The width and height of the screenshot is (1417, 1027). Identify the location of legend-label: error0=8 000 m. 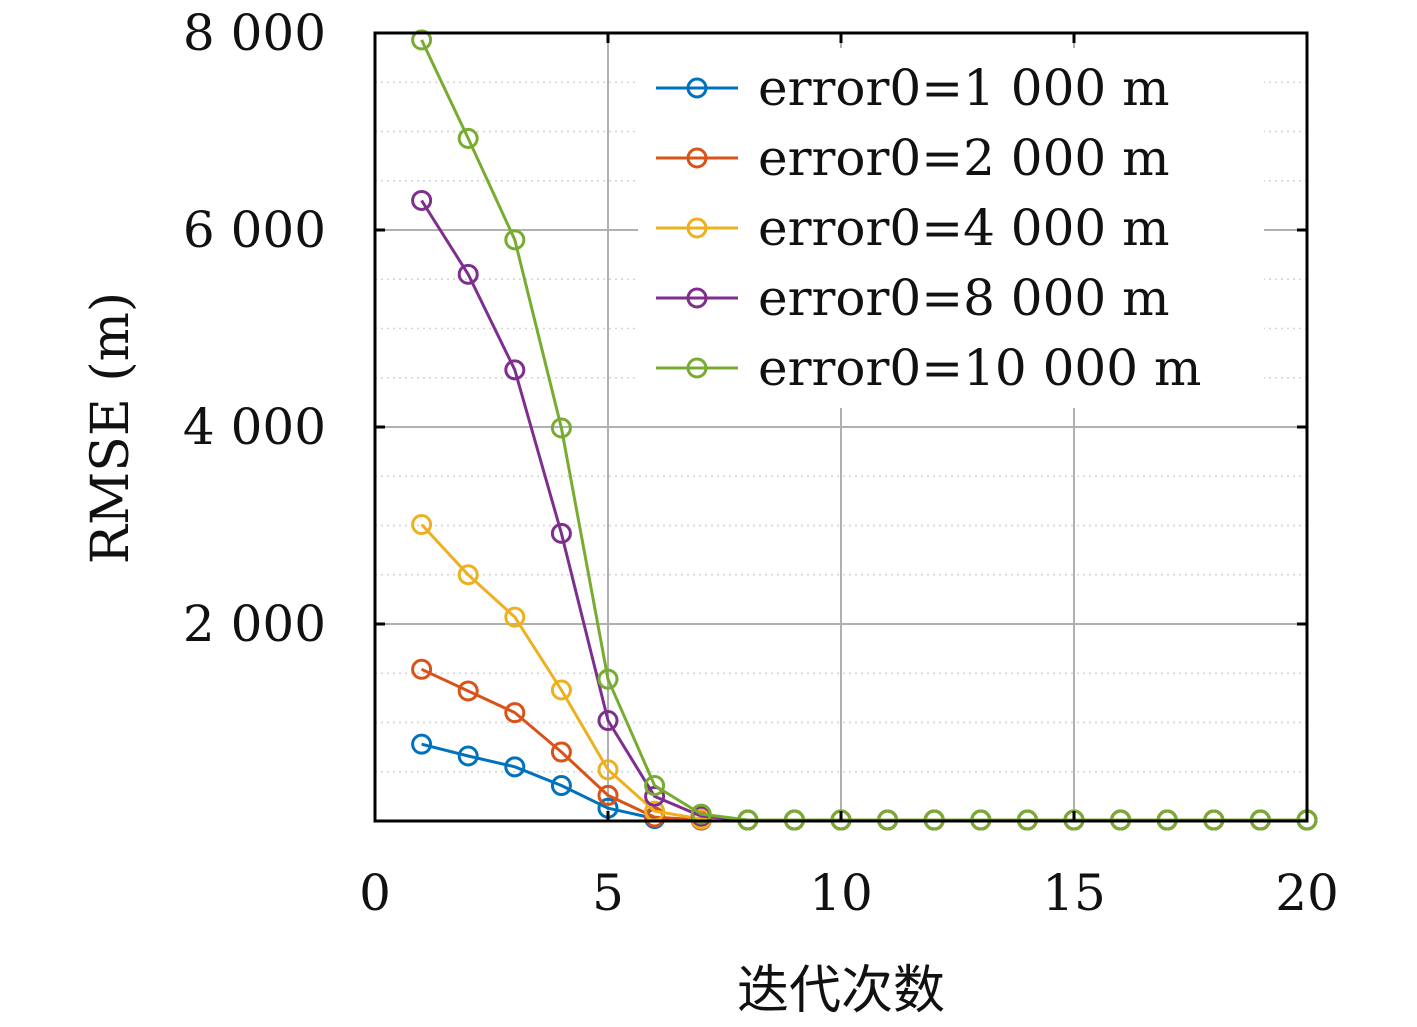
(964, 298).